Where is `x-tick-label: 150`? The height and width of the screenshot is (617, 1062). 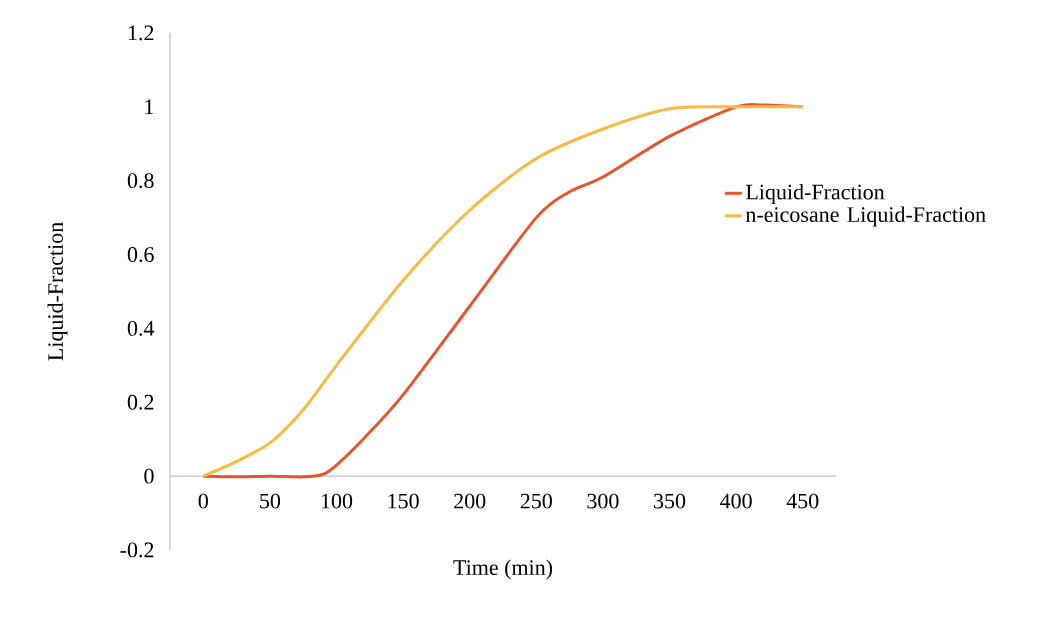
x-tick-label: 150 is located at coordinates (403, 501).